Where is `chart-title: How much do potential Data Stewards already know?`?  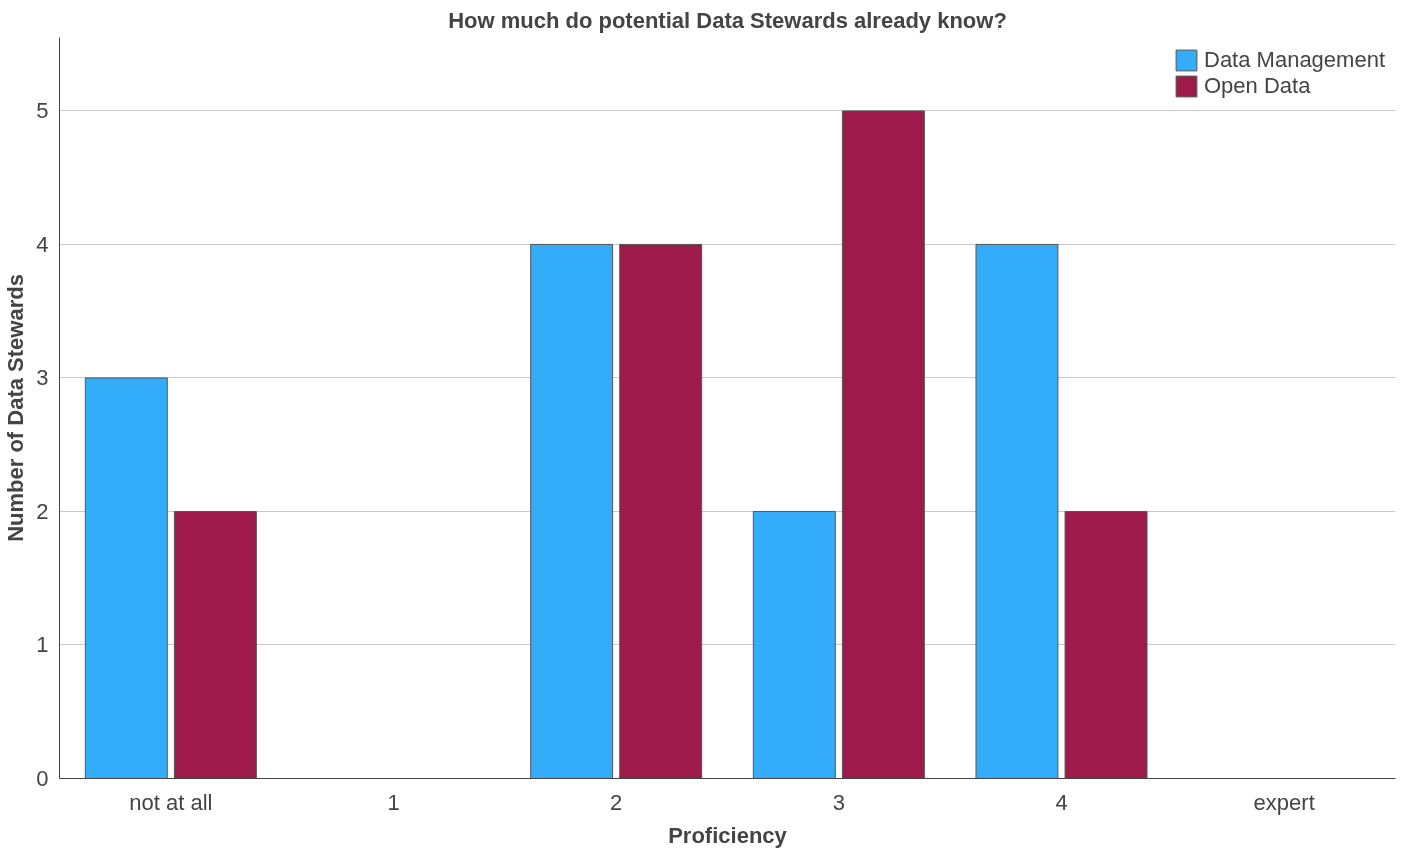 chart-title: How much do potential Data Stewards already know? is located at coordinates (727, 20).